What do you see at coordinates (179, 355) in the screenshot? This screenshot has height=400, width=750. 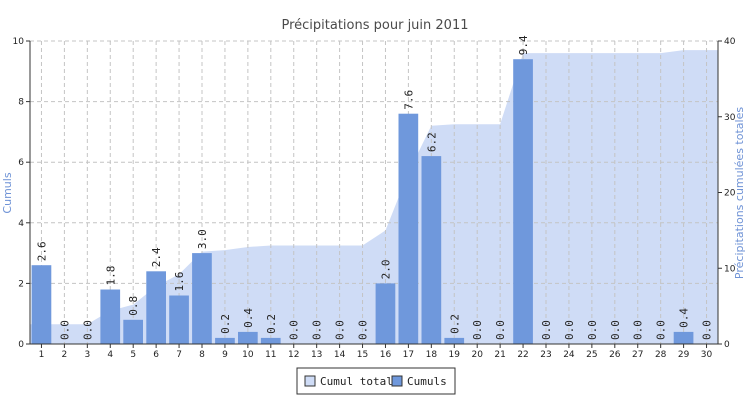 I see `x-tick-label: 7` at bounding box center [179, 355].